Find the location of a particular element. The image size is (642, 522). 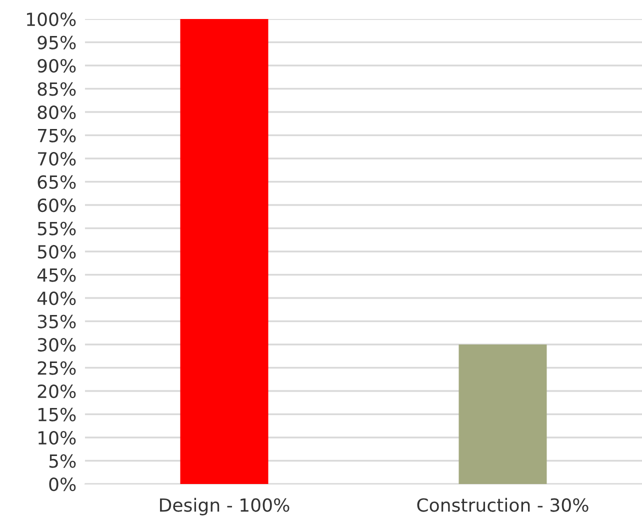

y-tick-label: 5% is located at coordinates (62, 461).